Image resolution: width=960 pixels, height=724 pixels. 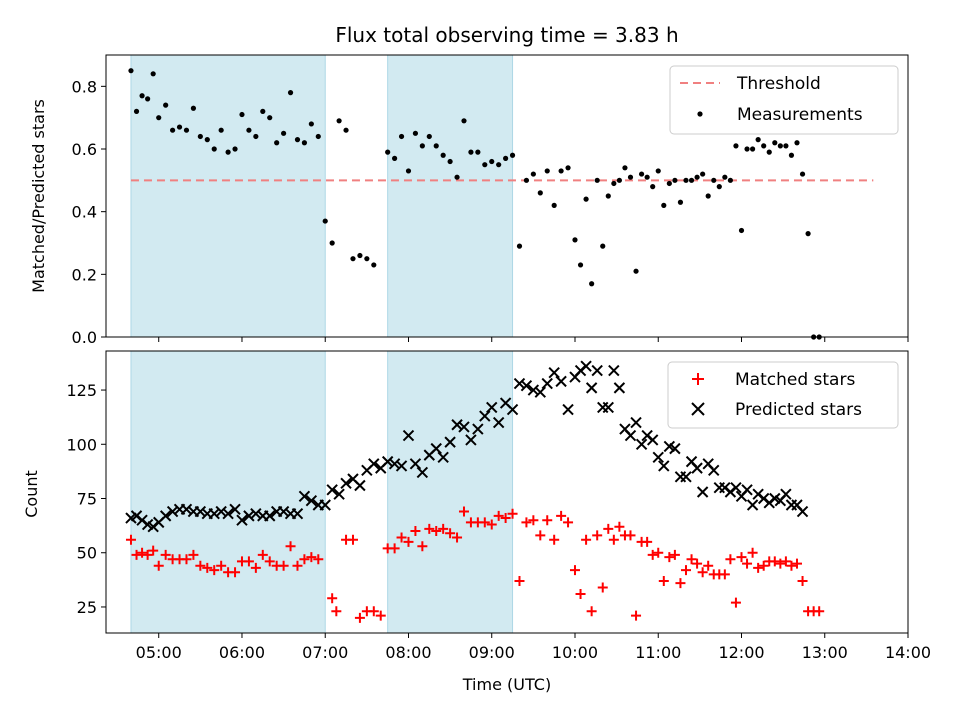 I want to click on x-tick-label: 07:00, so click(x=325, y=652).